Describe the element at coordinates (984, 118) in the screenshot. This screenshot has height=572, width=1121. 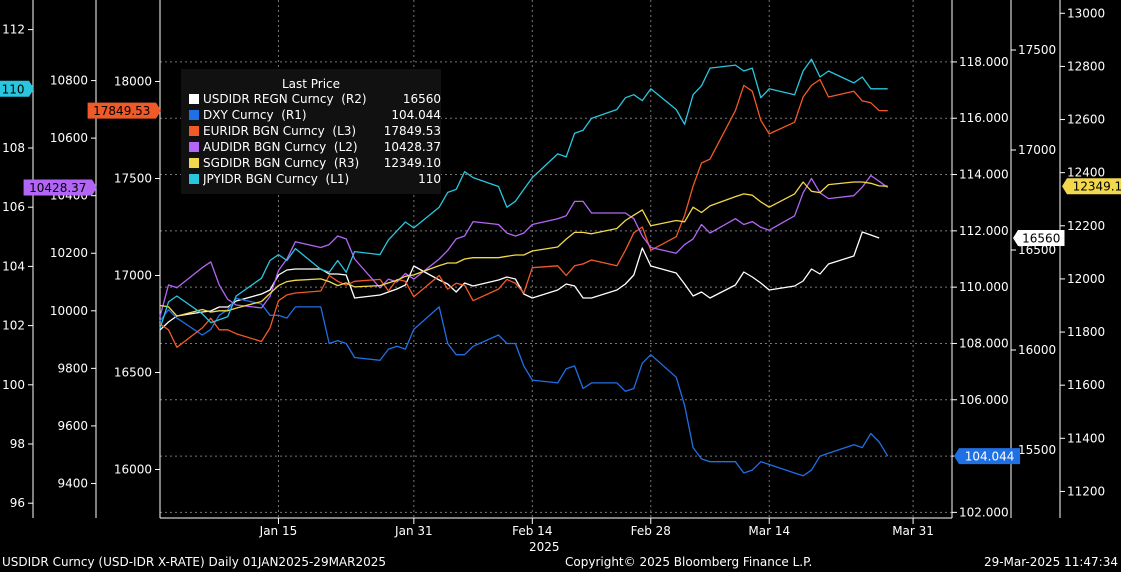
I see `y-tick-label-r1: 116.000` at that location.